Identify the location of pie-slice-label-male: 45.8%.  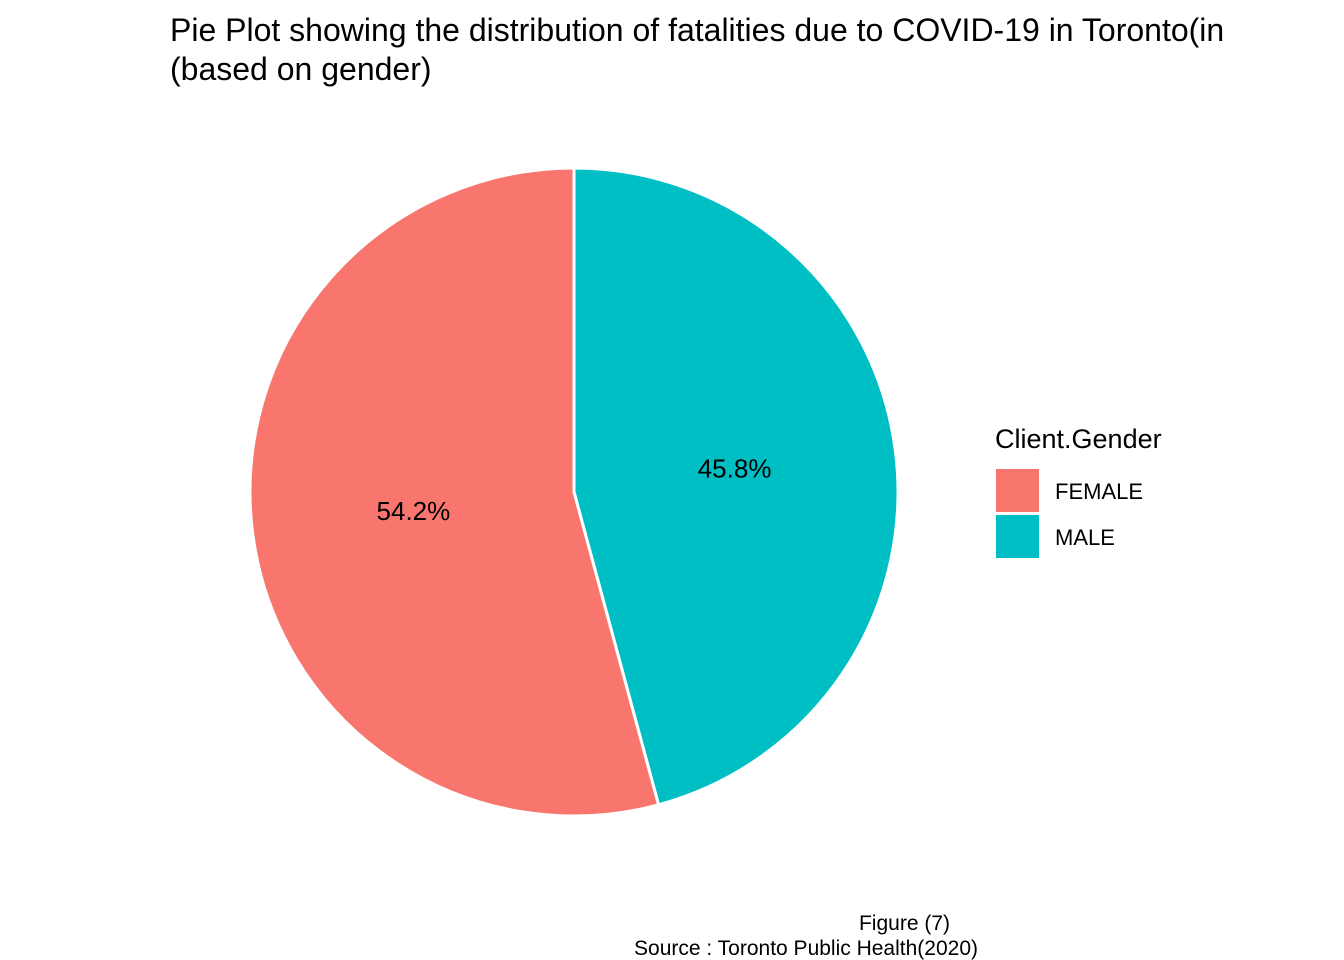
(735, 469).